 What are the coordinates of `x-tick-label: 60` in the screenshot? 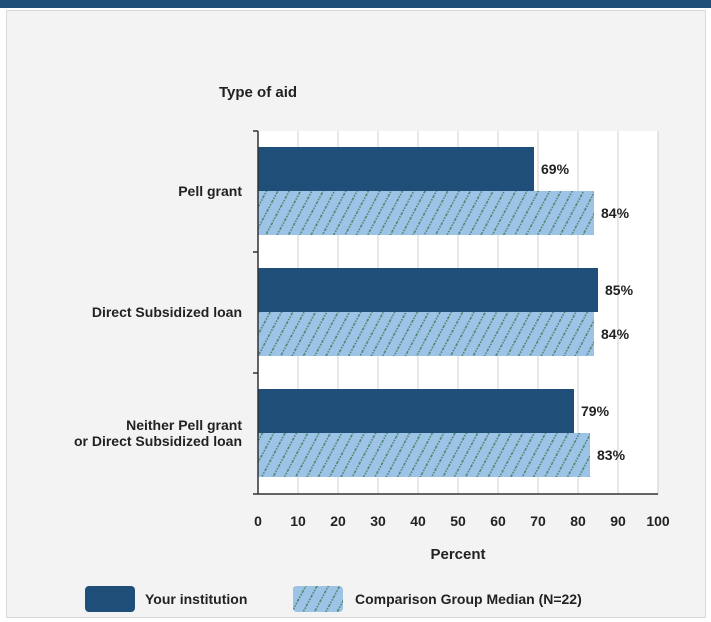 It's located at (498, 521).